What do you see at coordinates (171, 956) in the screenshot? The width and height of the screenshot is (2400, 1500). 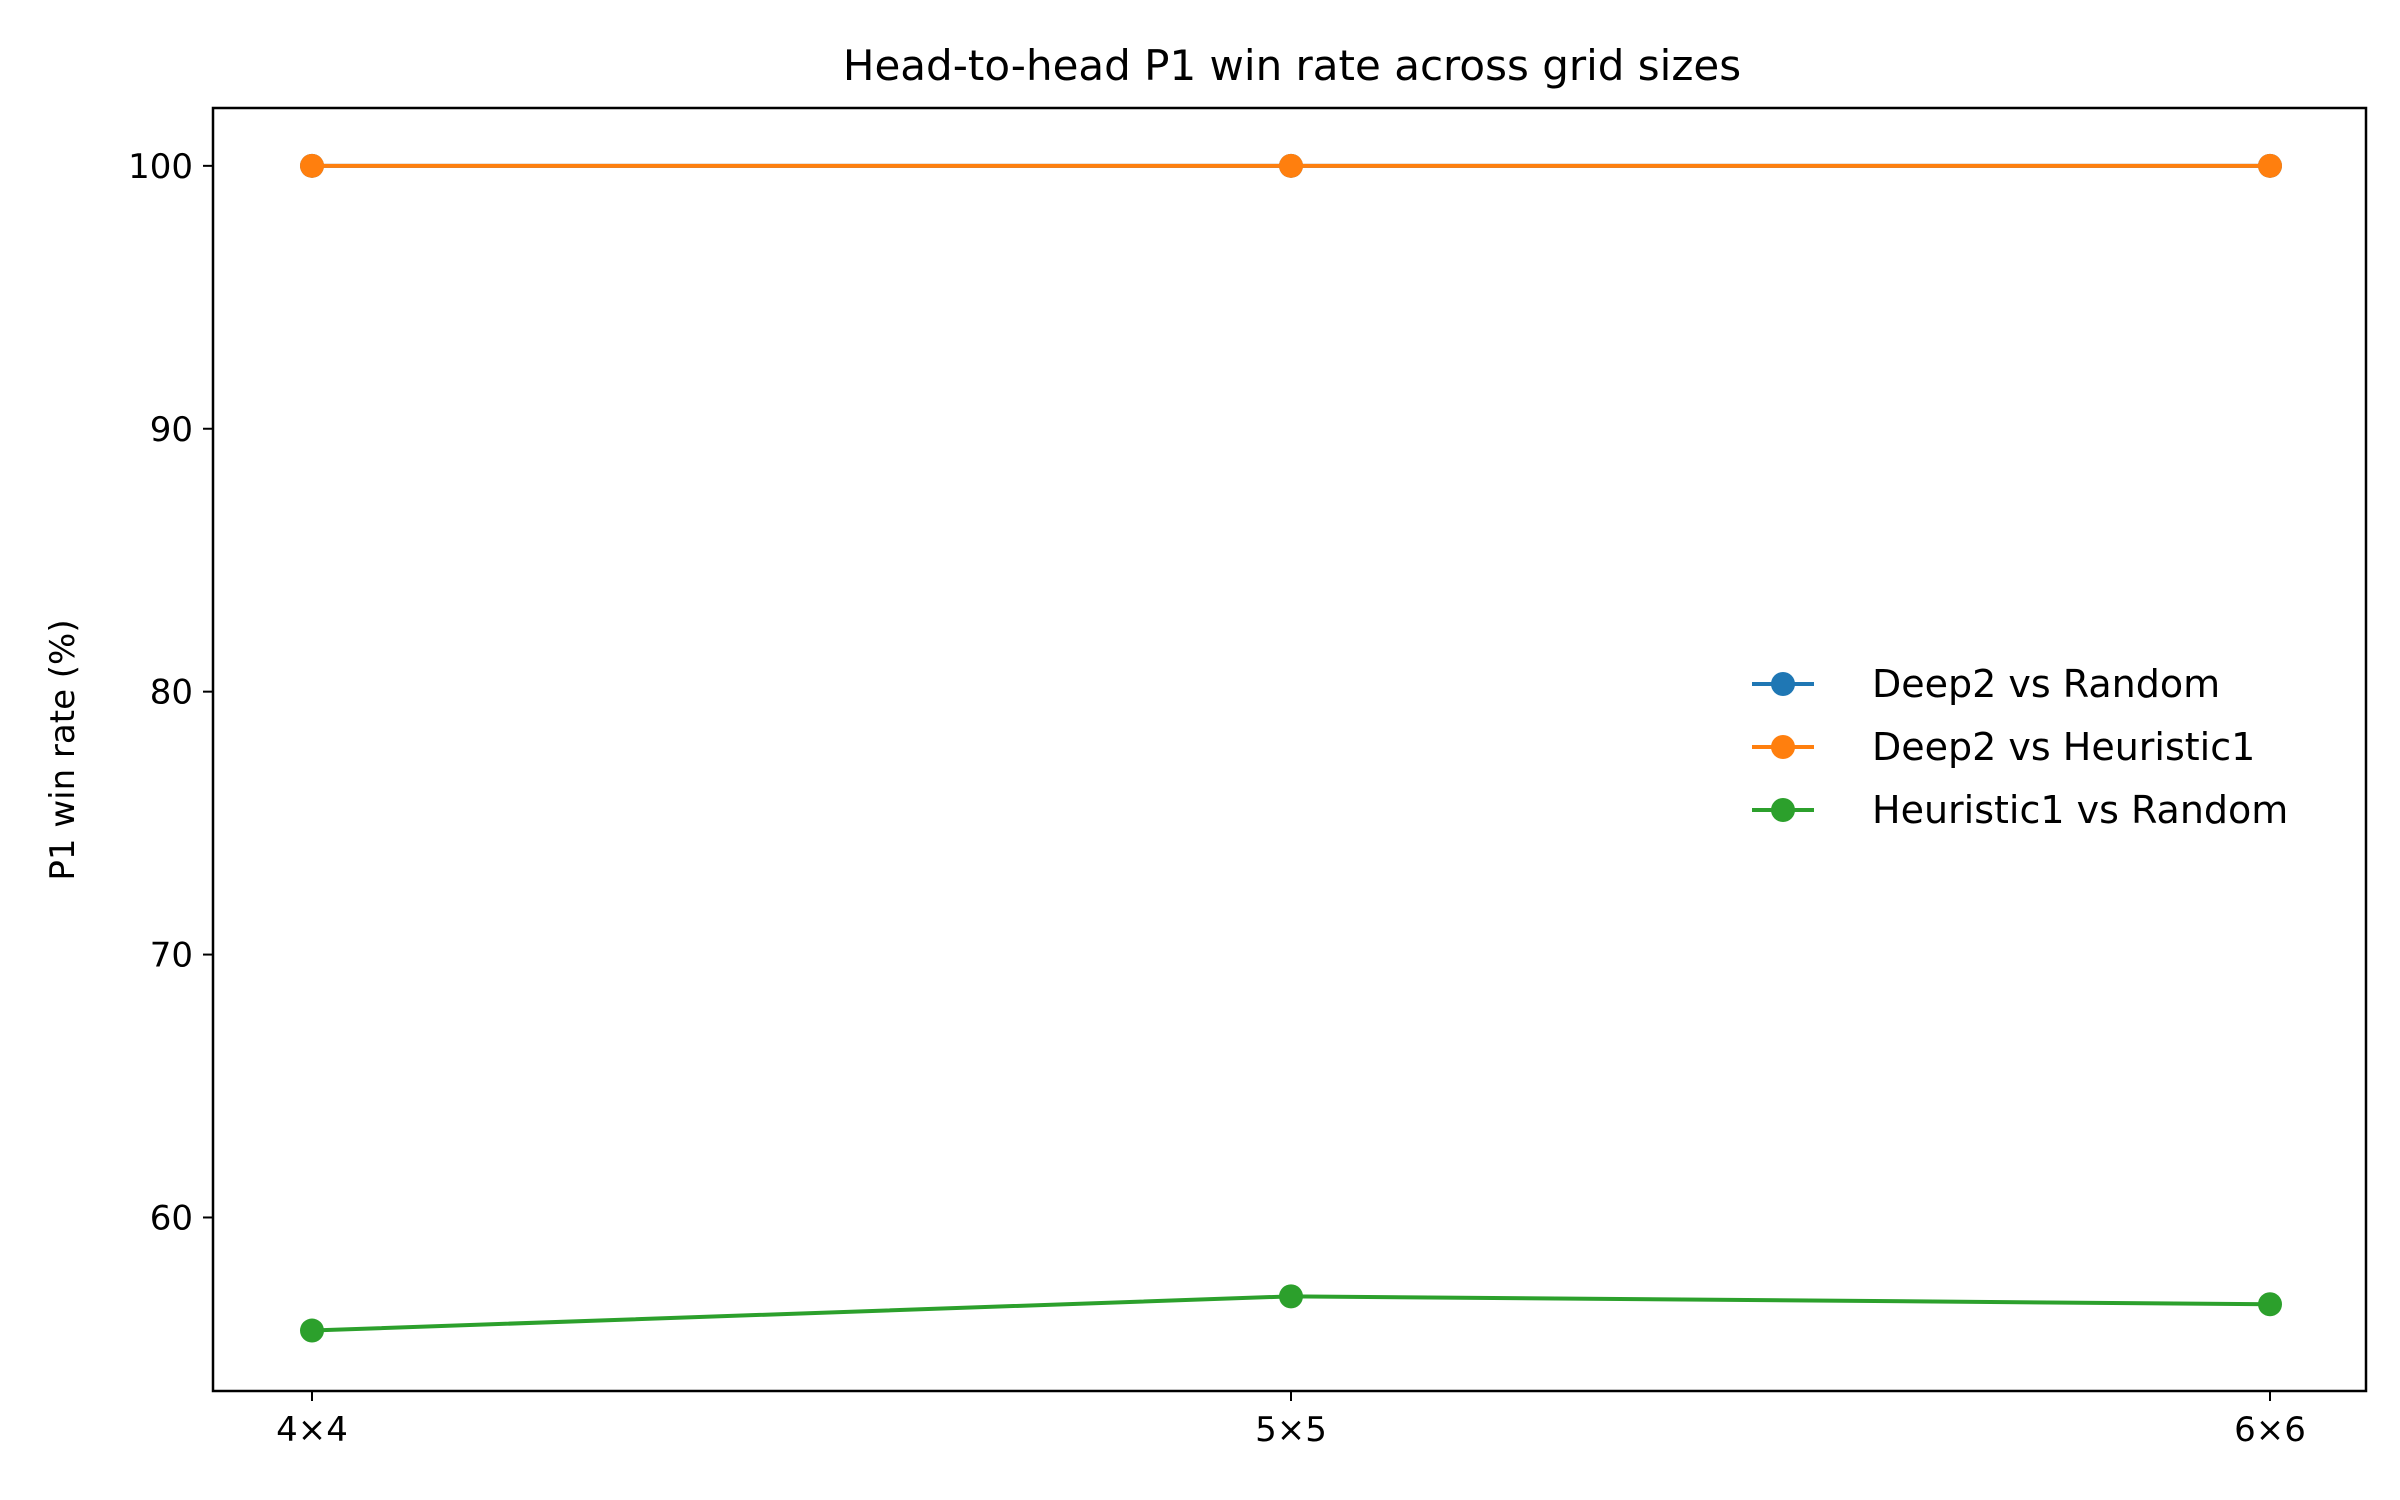 I see `y-tick-label: 70` at bounding box center [171, 956].